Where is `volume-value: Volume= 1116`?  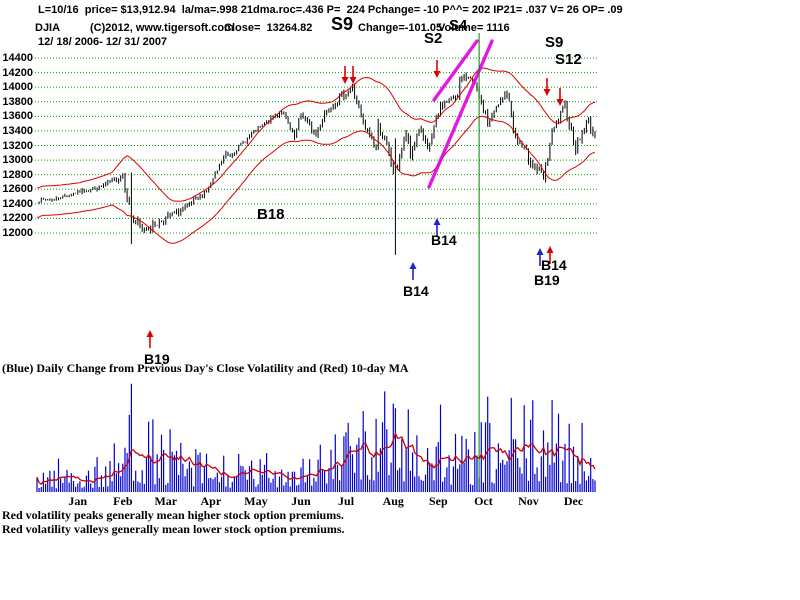
volume-value: Volume= 1116 is located at coordinates (474, 28).